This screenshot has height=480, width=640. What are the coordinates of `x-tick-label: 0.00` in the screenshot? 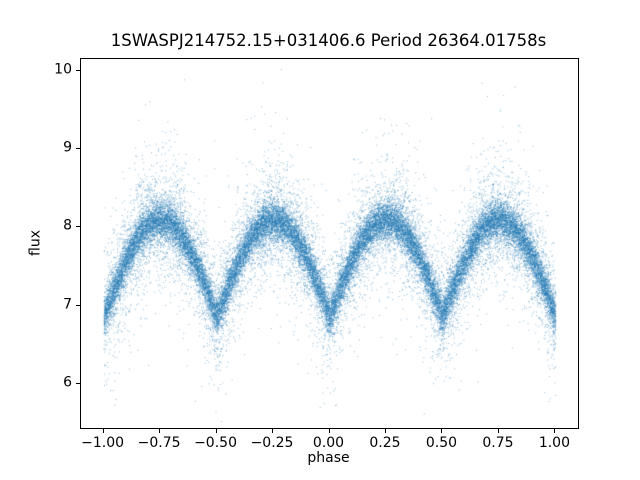 It's located at (328, 443).